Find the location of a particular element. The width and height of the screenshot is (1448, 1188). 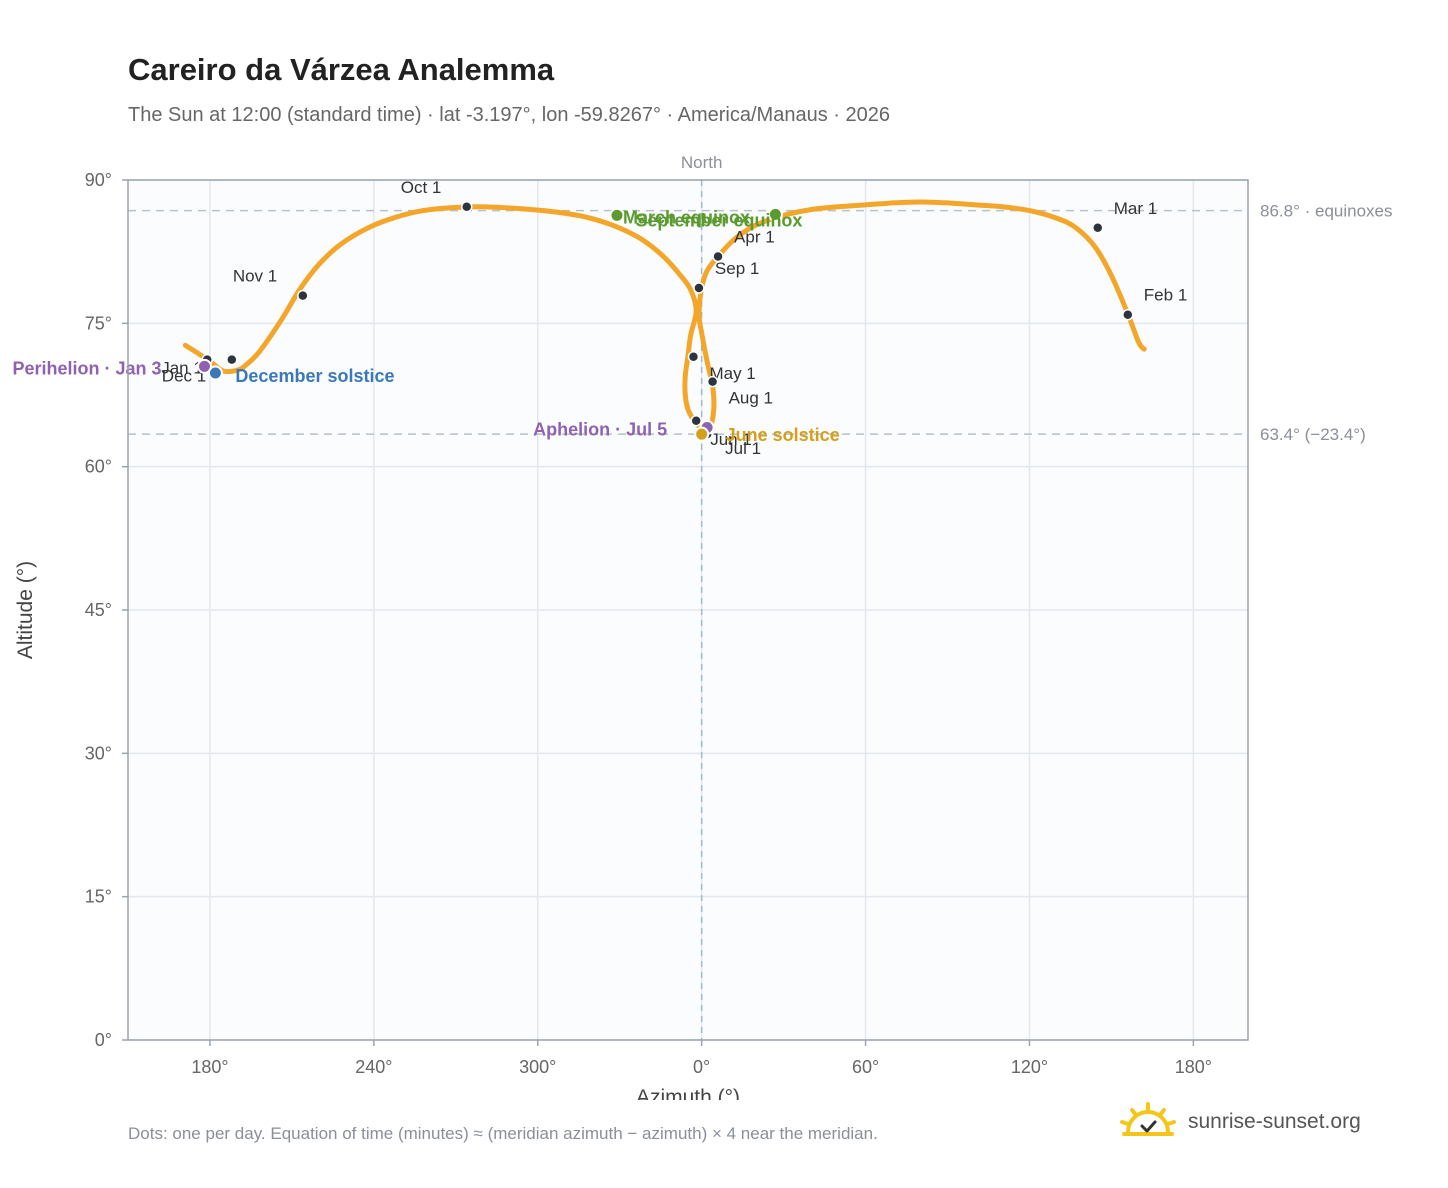

y-axis-title: Altitude (°) is located at coordinates (25, 610).